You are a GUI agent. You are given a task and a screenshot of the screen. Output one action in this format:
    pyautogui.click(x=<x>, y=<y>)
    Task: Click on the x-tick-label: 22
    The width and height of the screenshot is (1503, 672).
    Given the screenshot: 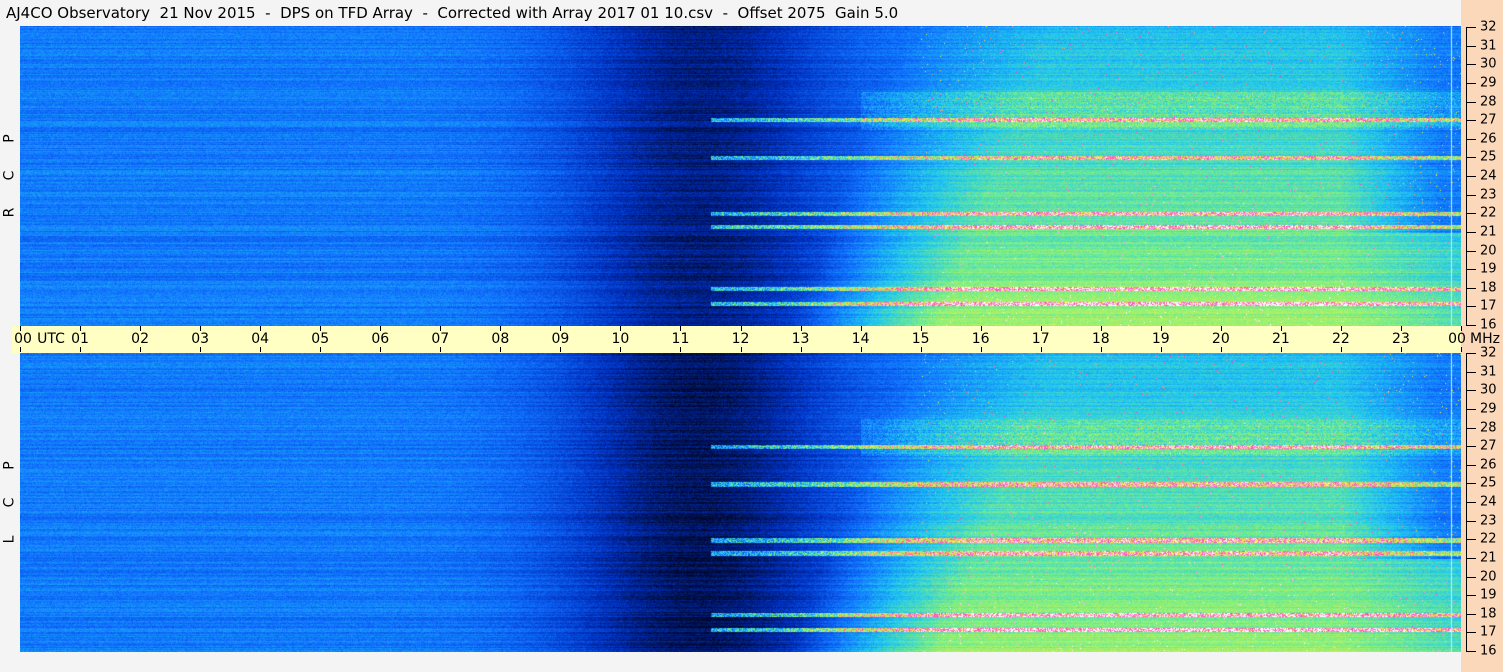 What is the action you would take?
    pyautogui.click(x=1340, y=339)
    